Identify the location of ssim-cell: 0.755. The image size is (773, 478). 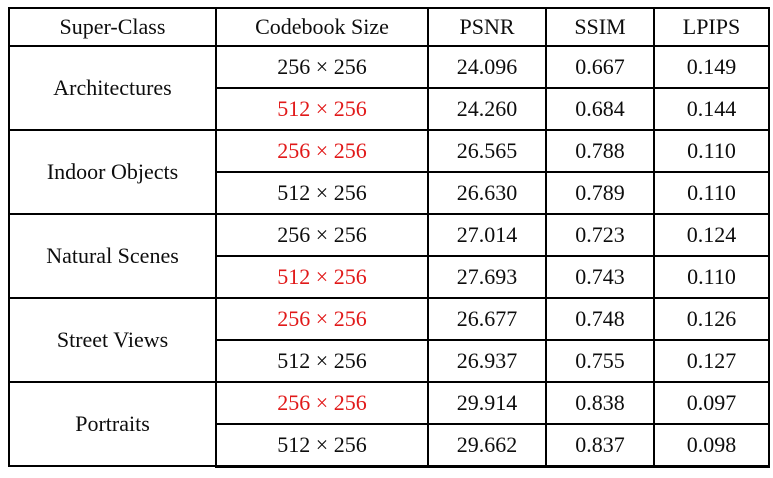
(600, 361).